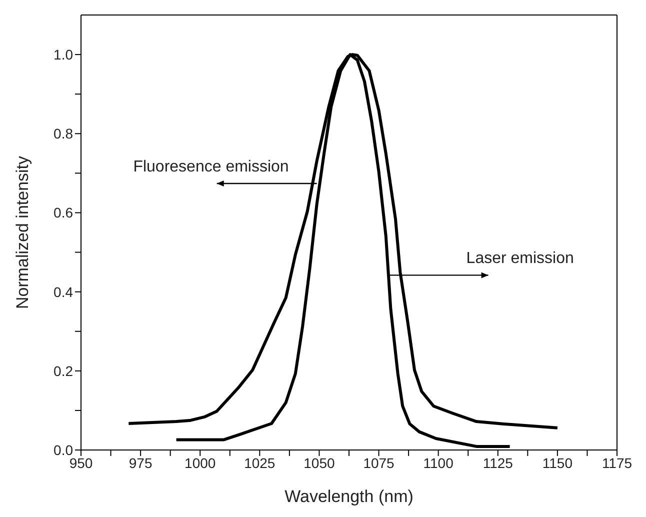 The image size is (646, 517). I want to click on x-tick-label: 1075, so click(379, 462).